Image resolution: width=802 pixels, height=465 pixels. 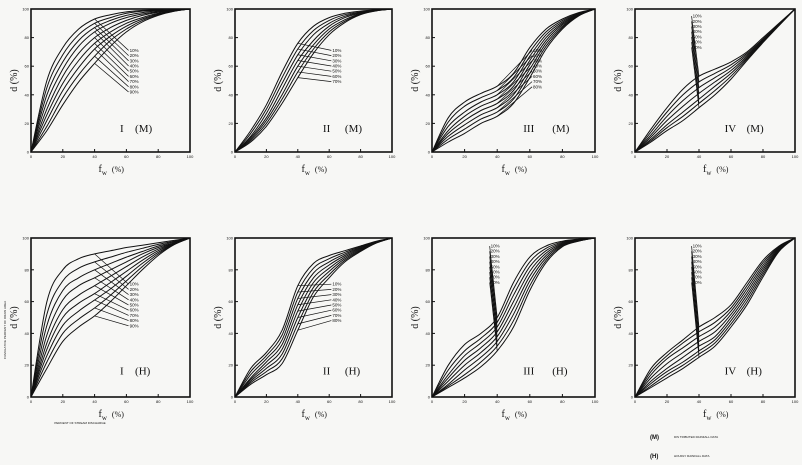 I want to click on panel-tag: (M), so click(x=143, y=129).